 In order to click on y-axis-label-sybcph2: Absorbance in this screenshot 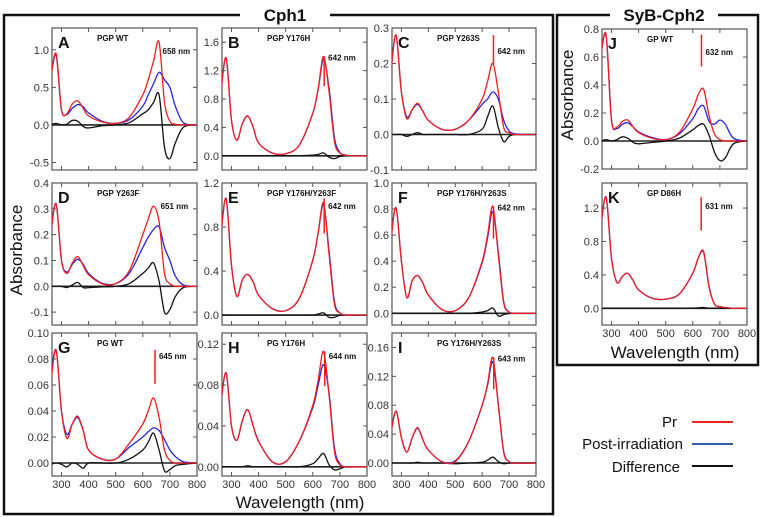, I will do `click(567, 95)`.